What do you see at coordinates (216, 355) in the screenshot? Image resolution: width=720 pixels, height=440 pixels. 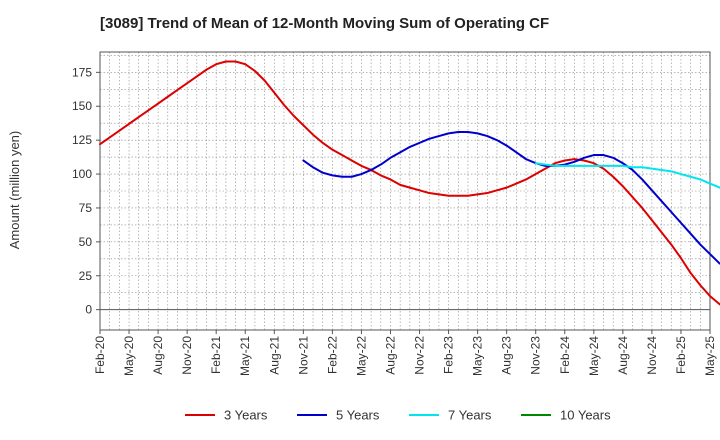 I see `x-tick-label: Feb-21` at bounding box center [216, 355].